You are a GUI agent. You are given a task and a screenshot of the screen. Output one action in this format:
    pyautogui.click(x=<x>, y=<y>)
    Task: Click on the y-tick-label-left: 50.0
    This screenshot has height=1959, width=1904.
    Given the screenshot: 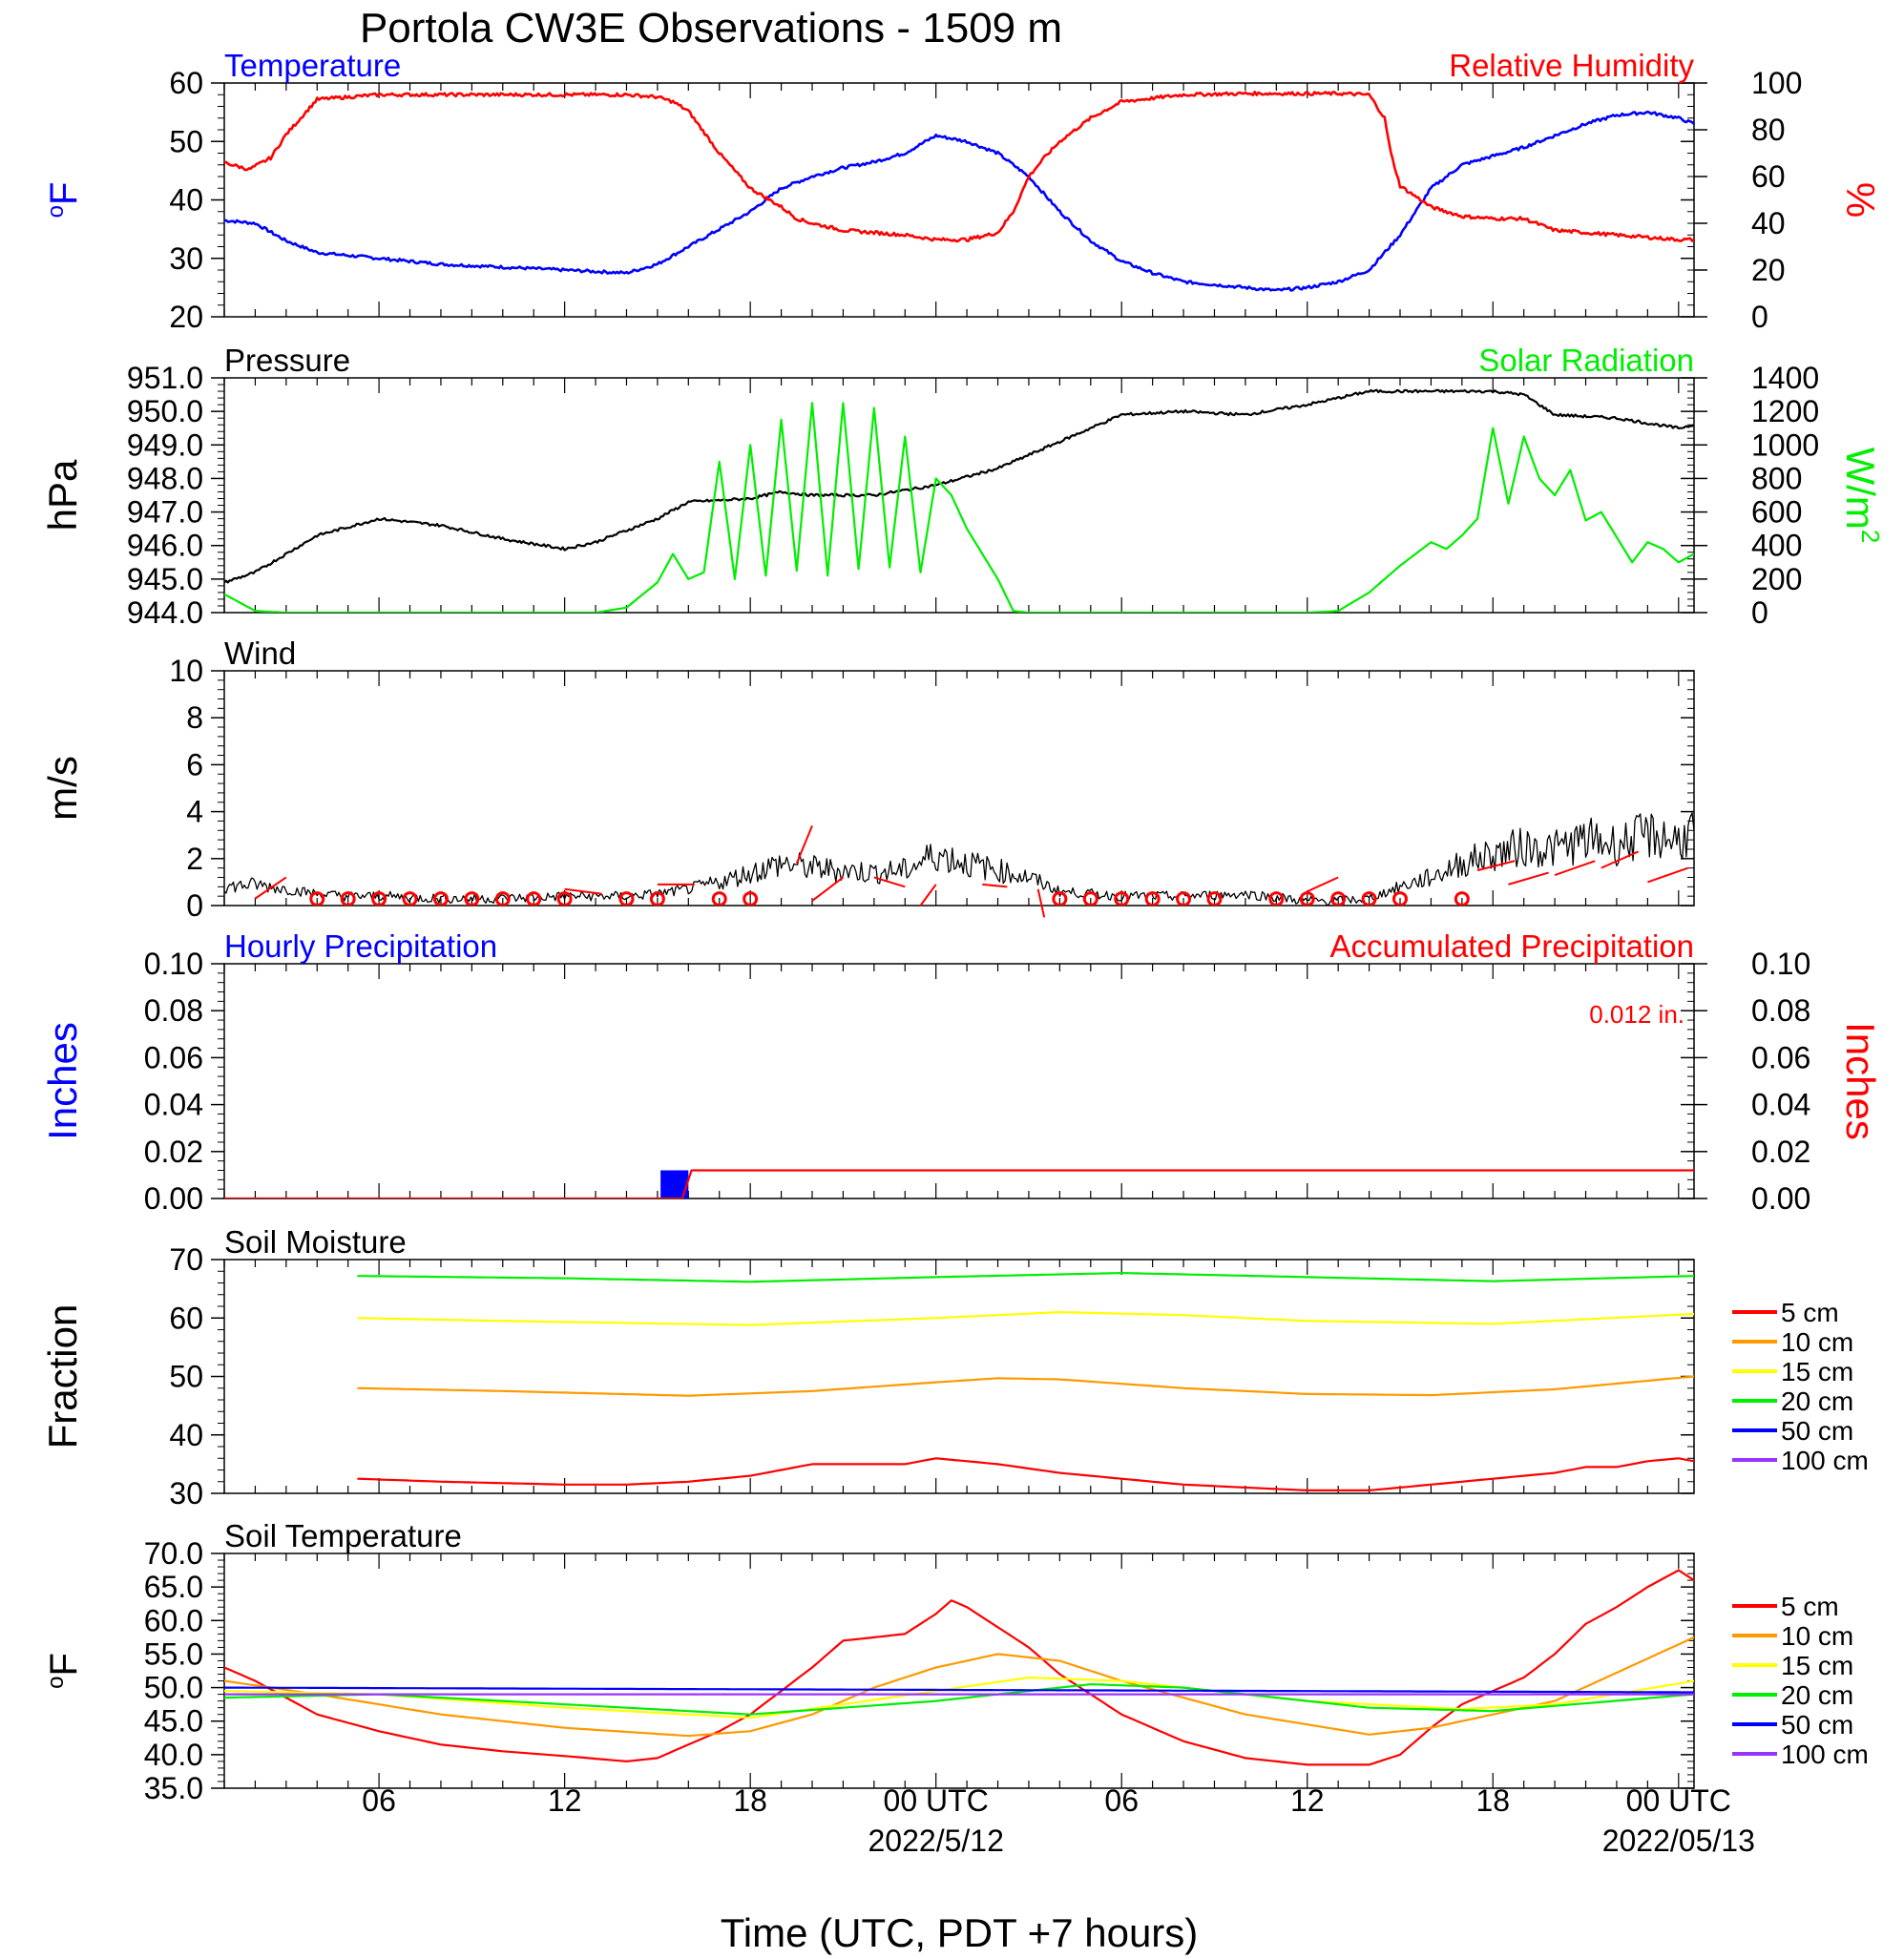 What is the action you would take?
    pyautogui.click(x=173, y=1688)
    